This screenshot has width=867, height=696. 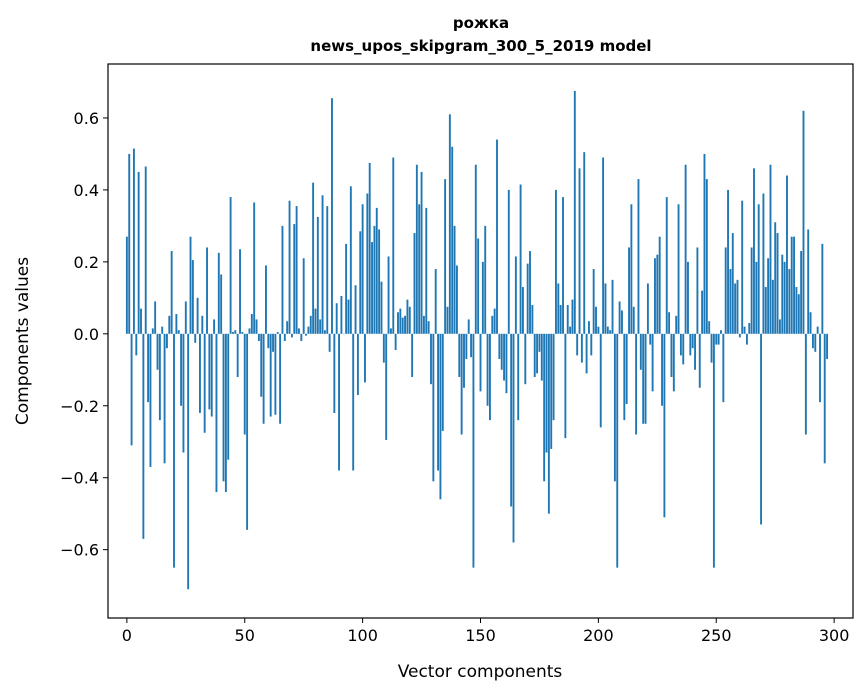 What do you see at coordinates (23, 341) in the screenshot?
I see `y-axis-label: Components values` at bounding box center [23, 341].